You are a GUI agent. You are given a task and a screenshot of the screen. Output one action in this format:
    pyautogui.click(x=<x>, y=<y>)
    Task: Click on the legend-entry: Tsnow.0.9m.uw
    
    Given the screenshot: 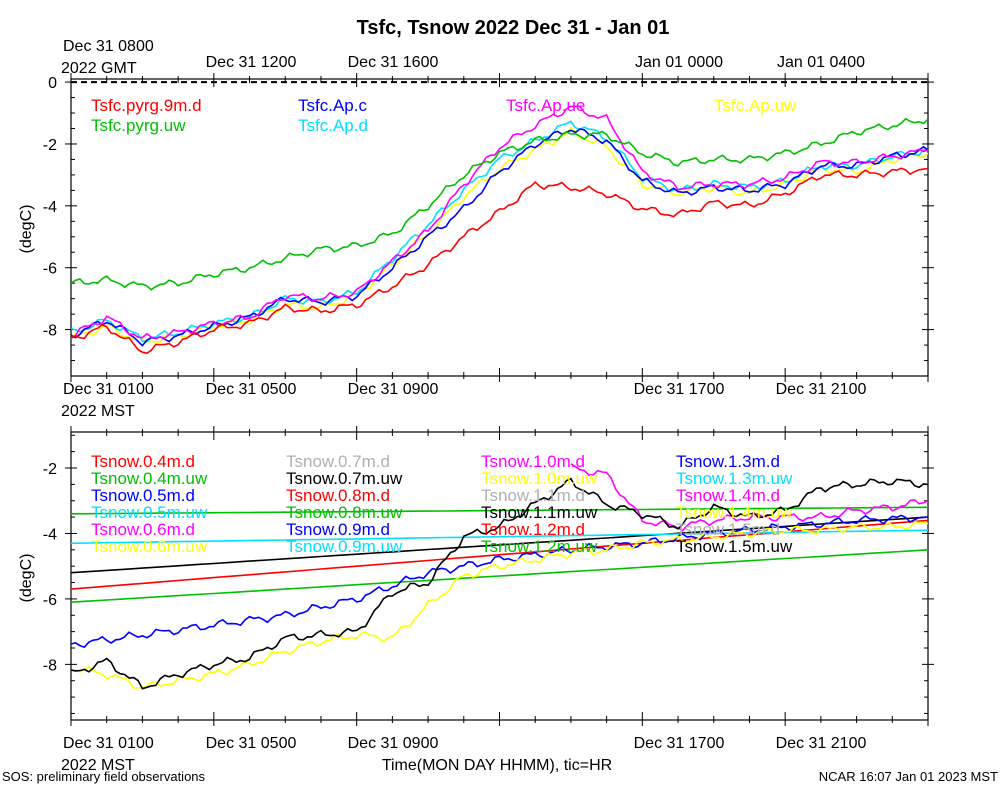 What is the action you would take?
    pyautogui.click(x=344, y=546)
    